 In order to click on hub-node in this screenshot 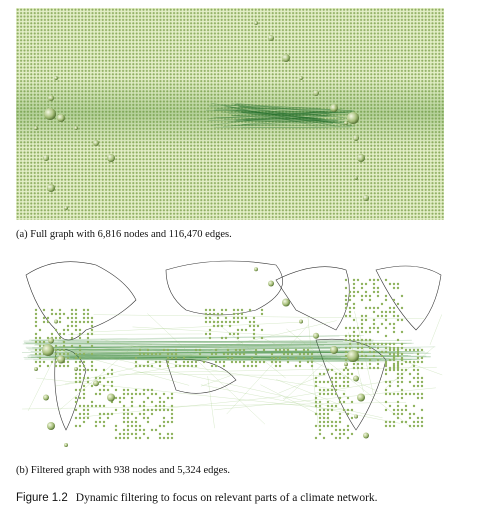, I will do `click(353, 118)`.